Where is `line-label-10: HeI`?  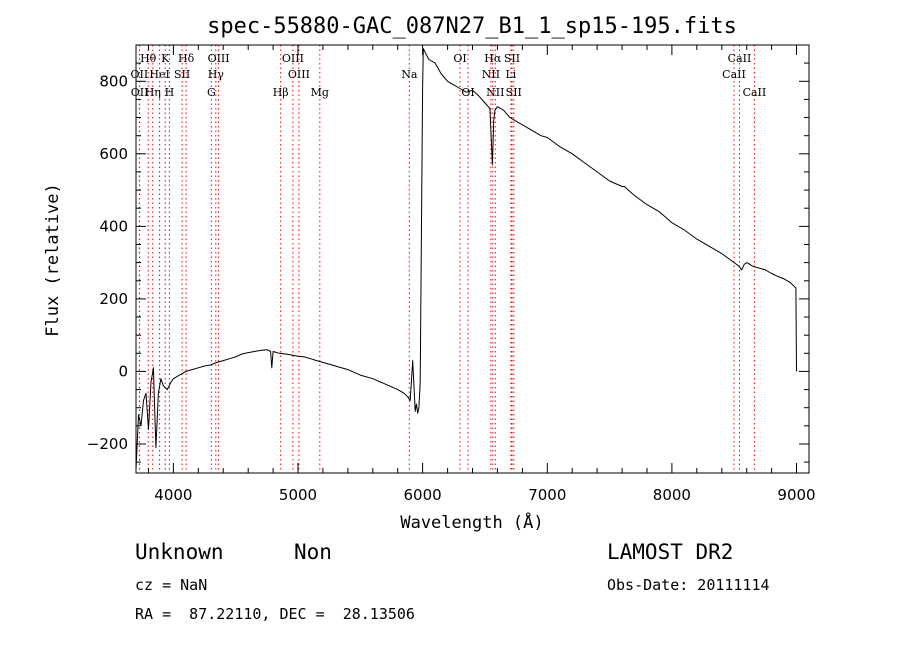
line-label-10: HeI is located at coordinates (159, 74).